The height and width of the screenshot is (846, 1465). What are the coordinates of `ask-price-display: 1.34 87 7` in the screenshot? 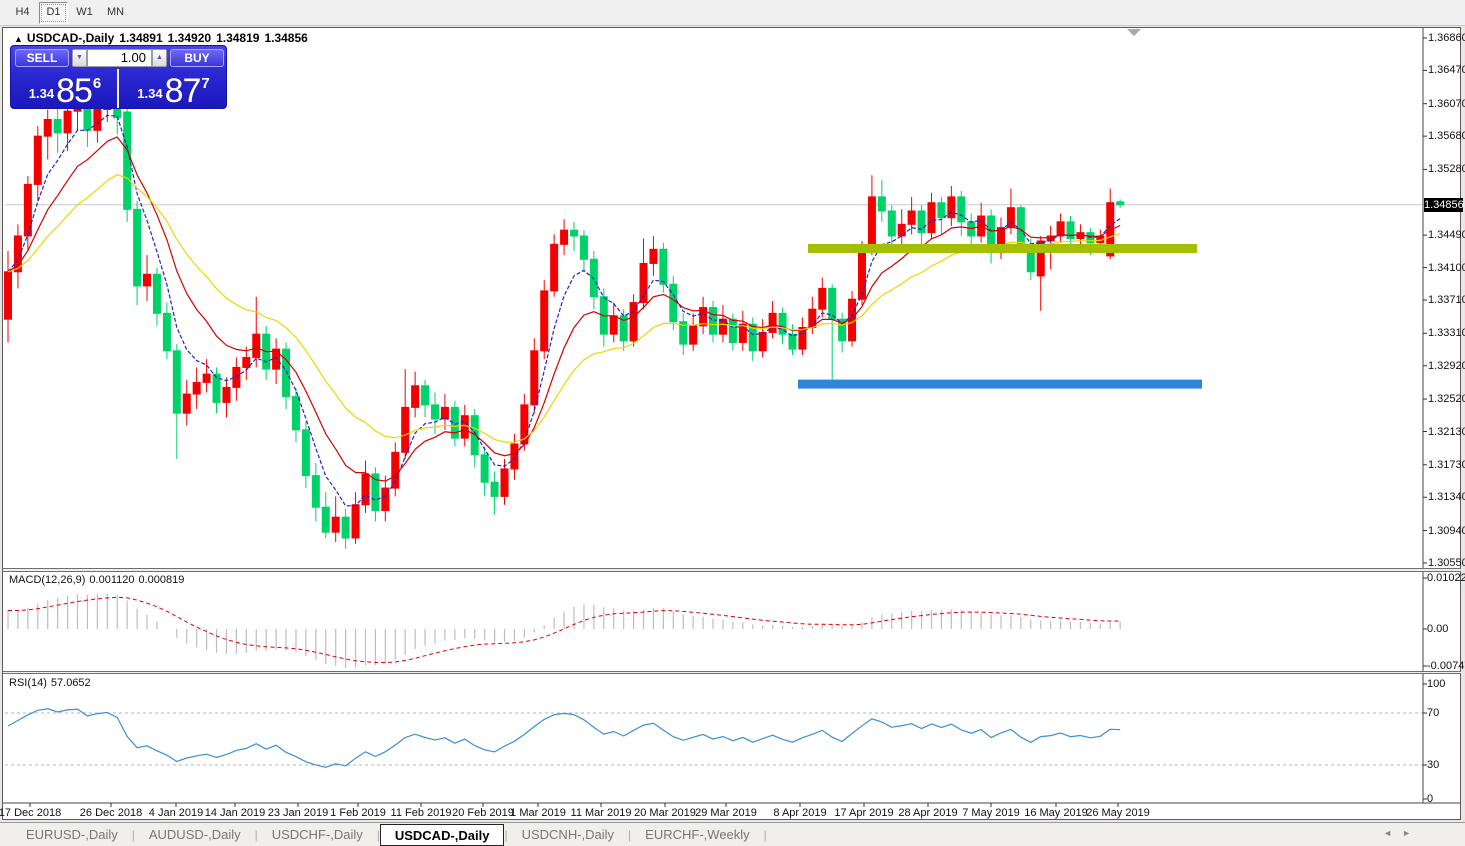 It's located at (173, 88).